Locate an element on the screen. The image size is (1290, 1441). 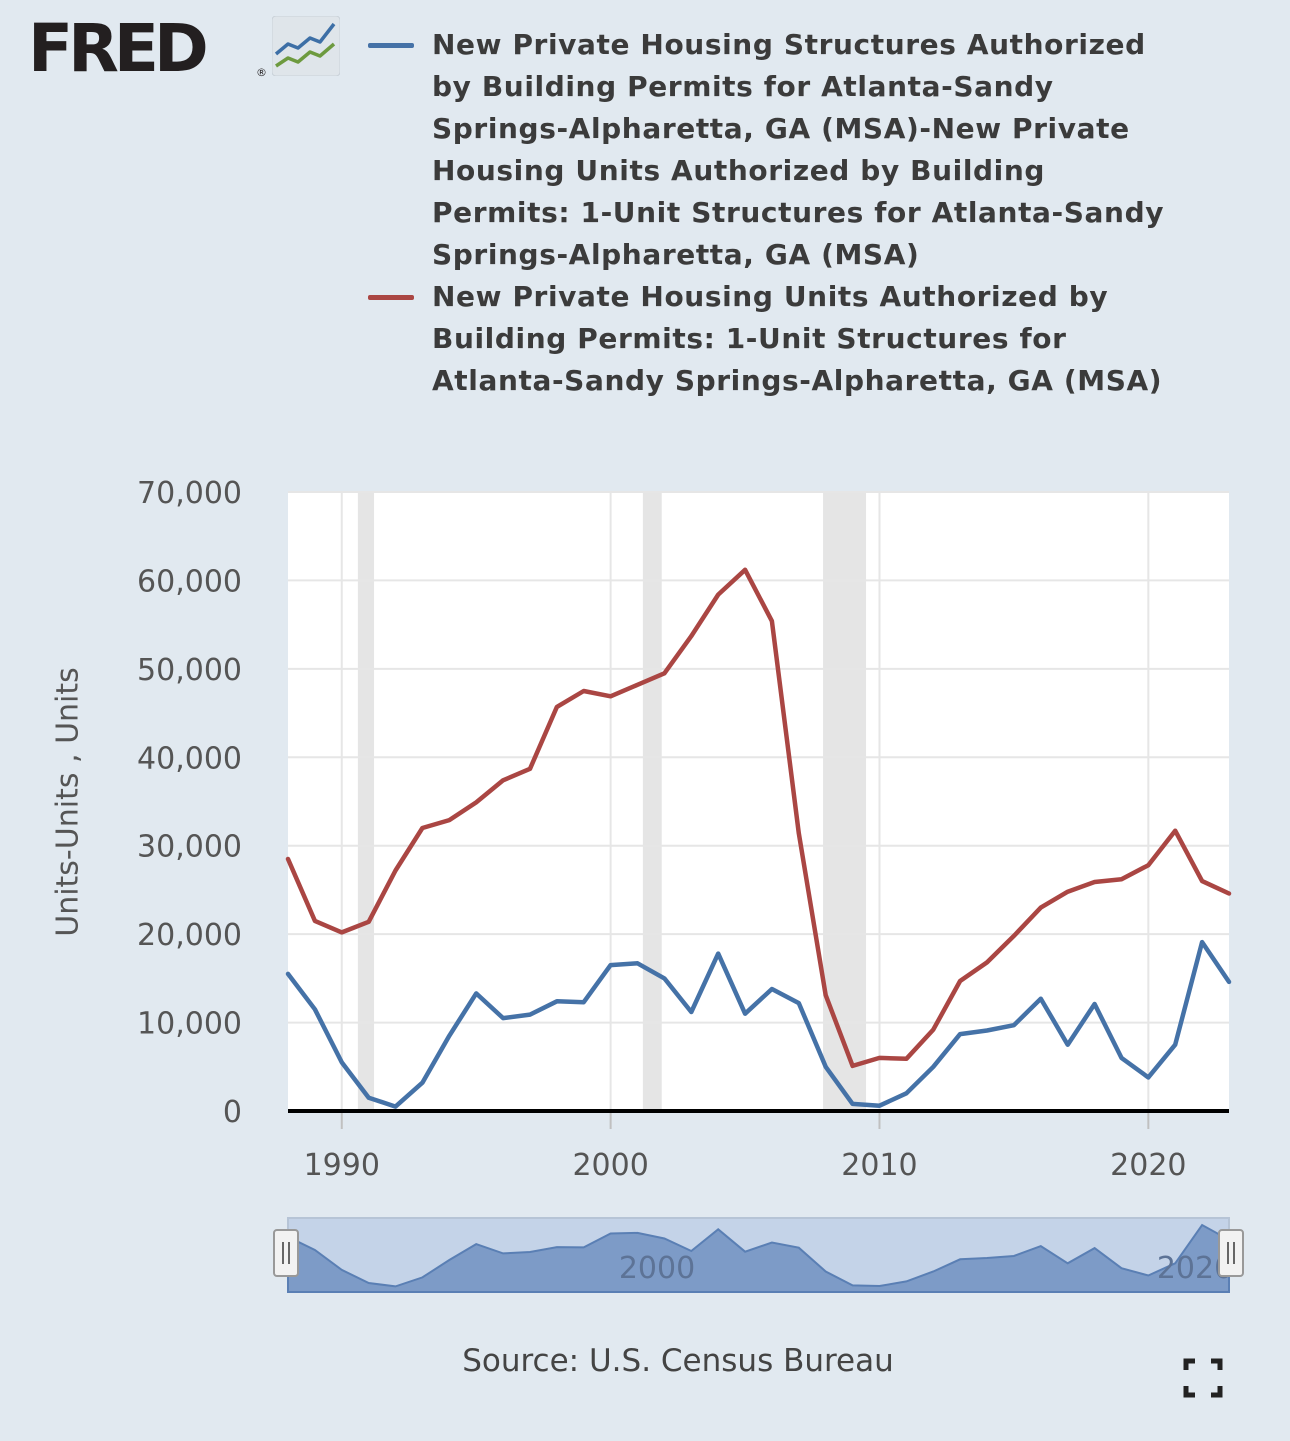
x-tick-label: 2000 is located at coordinates (610, 1165).